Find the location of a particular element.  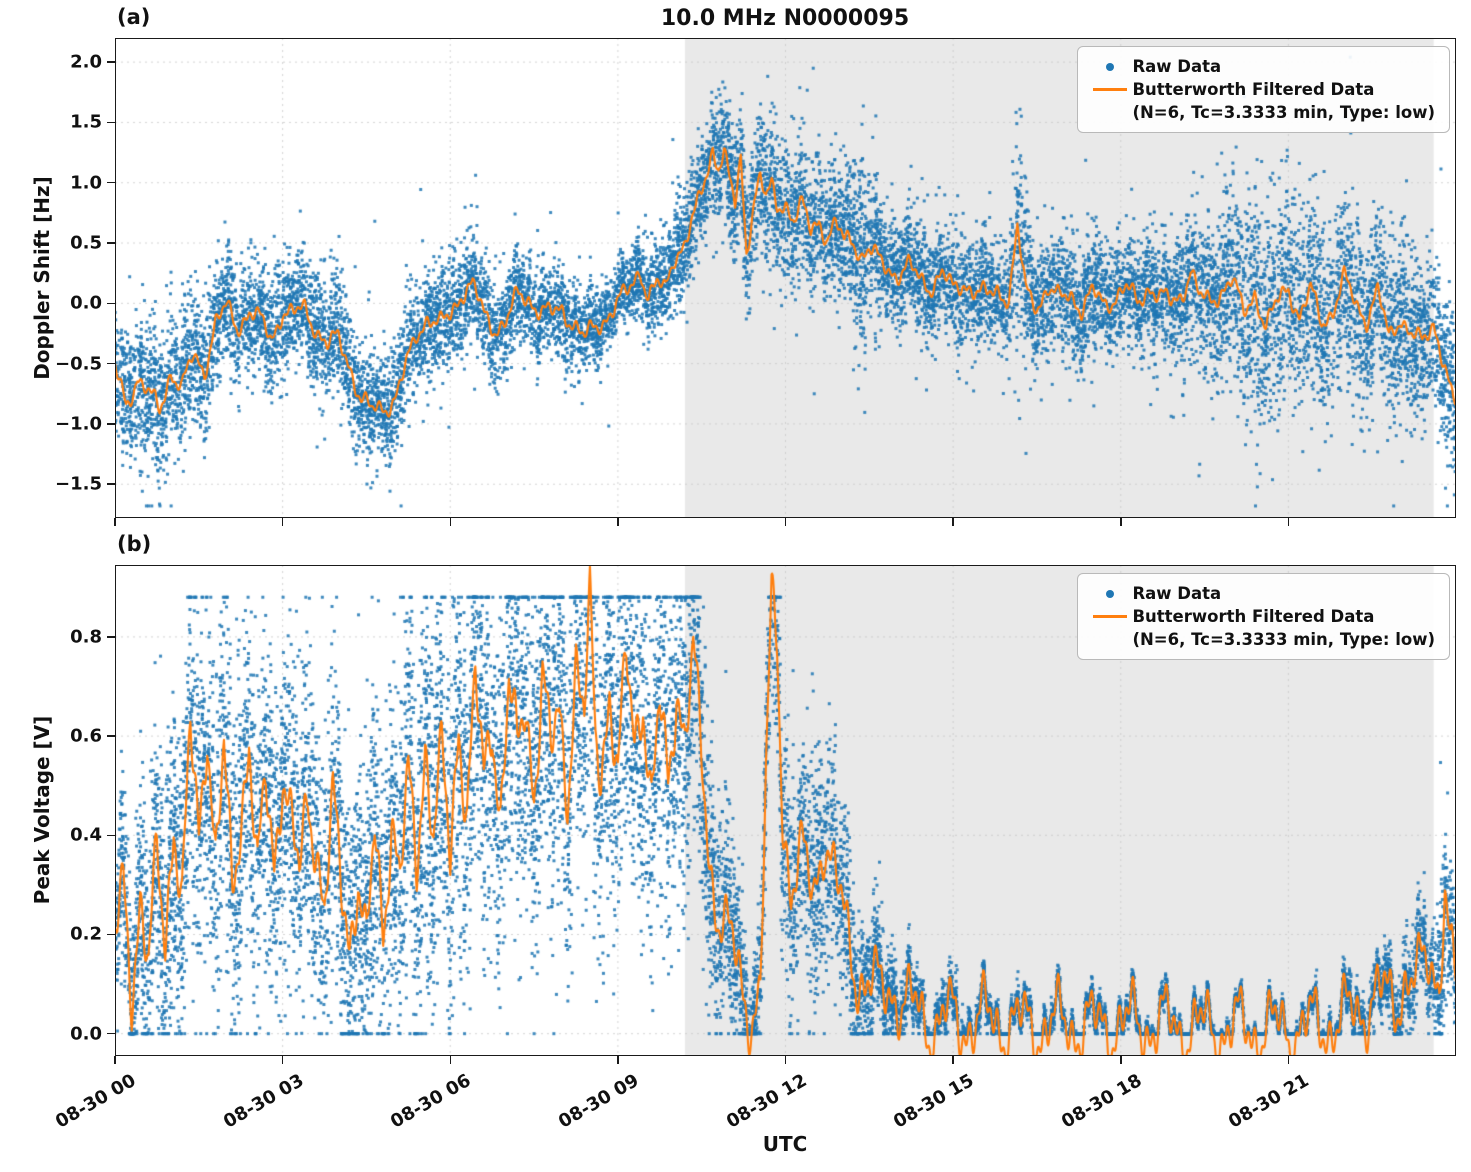

panel-b-ylabel: Peak Voltage [V] is located at coordinates (42, 810).